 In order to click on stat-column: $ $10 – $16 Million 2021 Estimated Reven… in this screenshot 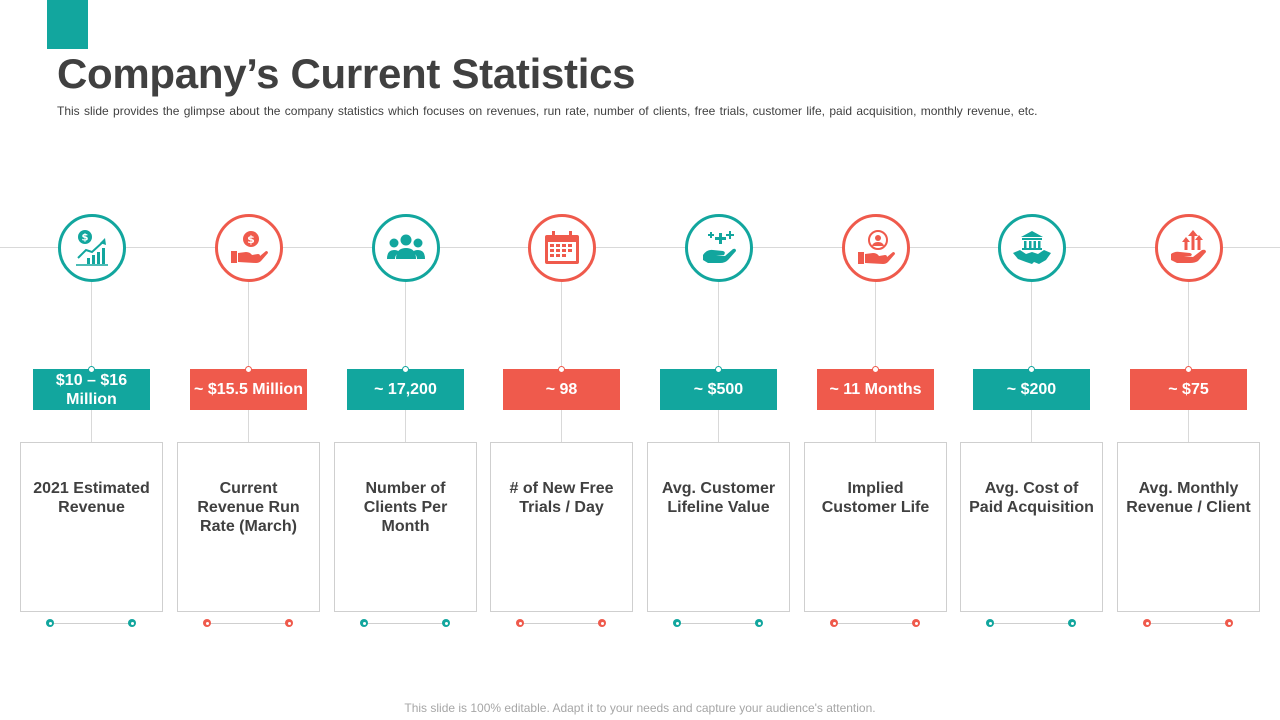, I will do `click(91, 313)`.